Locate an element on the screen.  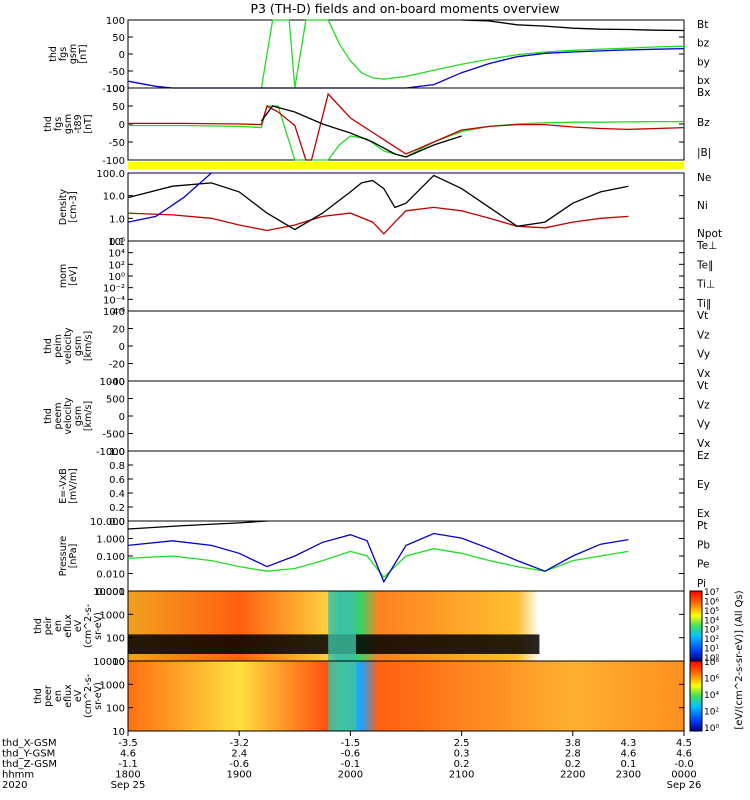
legend-Pe: Pe is located at coordinates (703, 565).